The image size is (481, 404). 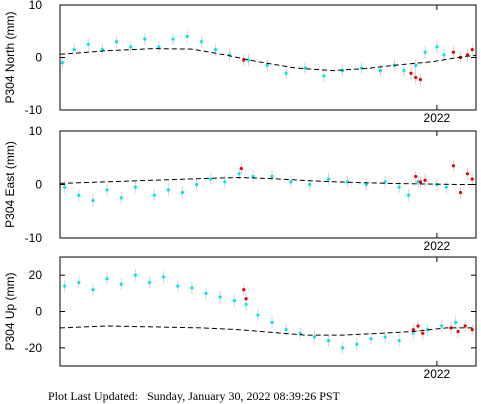 What do you see at coordinates (10, 184) in the screenshot?
I see `y-axis-label: P304 East (mm)` at bounding box center [10, 184].